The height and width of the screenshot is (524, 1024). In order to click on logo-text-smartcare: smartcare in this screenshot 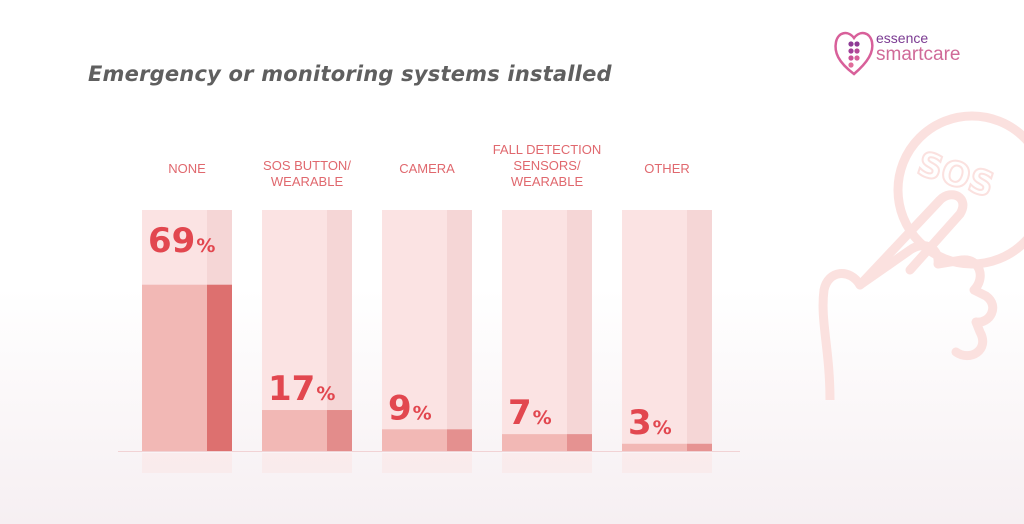, I will do `click(918, 54)`.